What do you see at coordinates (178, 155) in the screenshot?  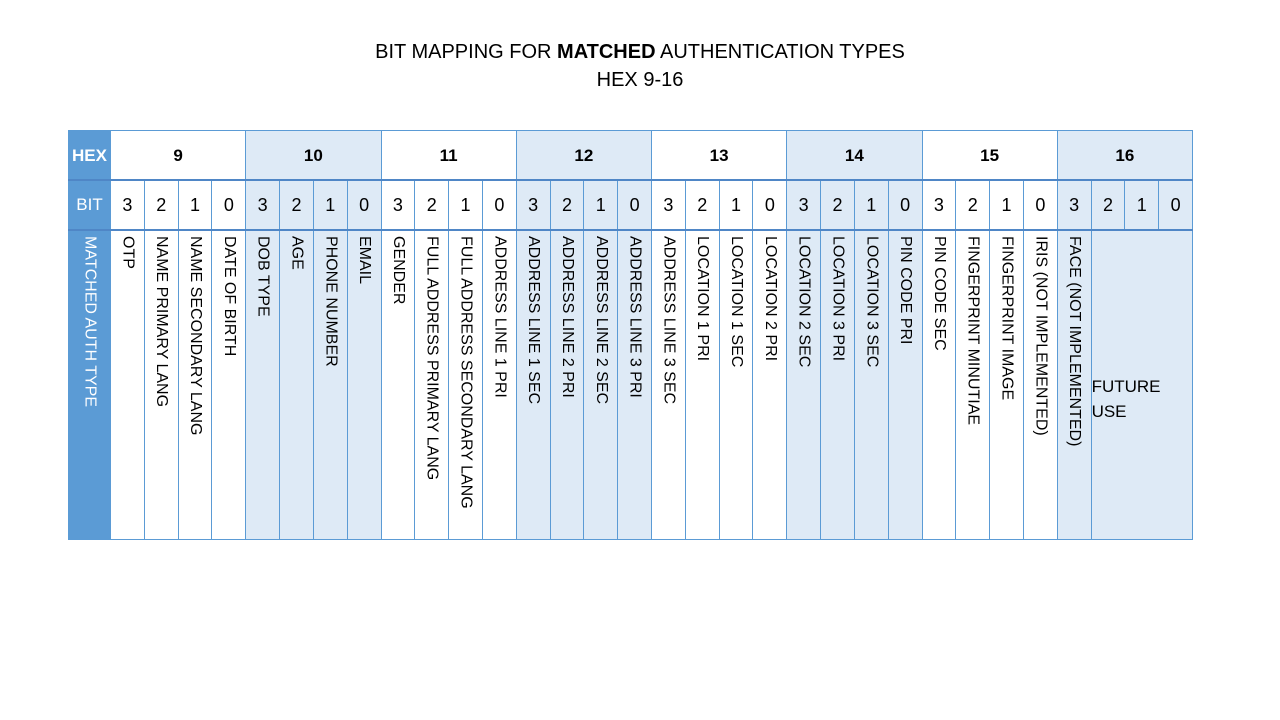 I see `hex-header-9: 9` at bounding box center [178, 155].